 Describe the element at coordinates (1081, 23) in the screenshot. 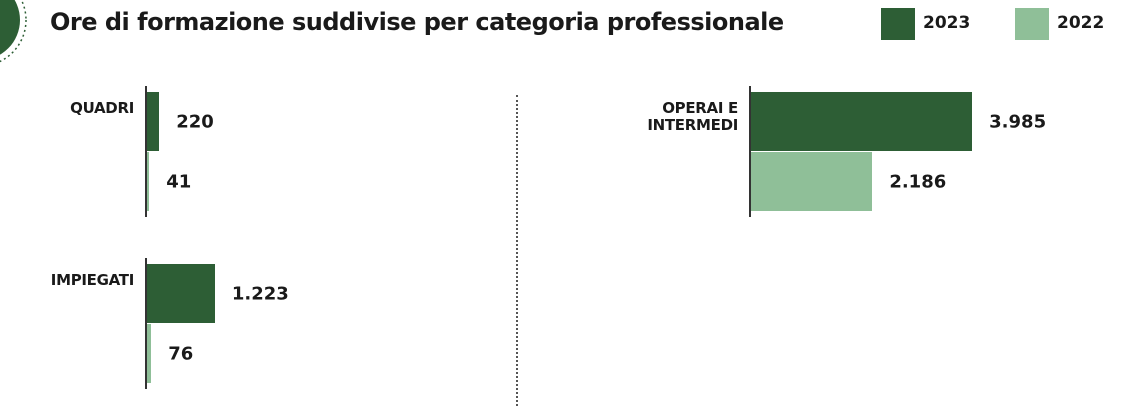

I see `legend-label: 2022` at that location.